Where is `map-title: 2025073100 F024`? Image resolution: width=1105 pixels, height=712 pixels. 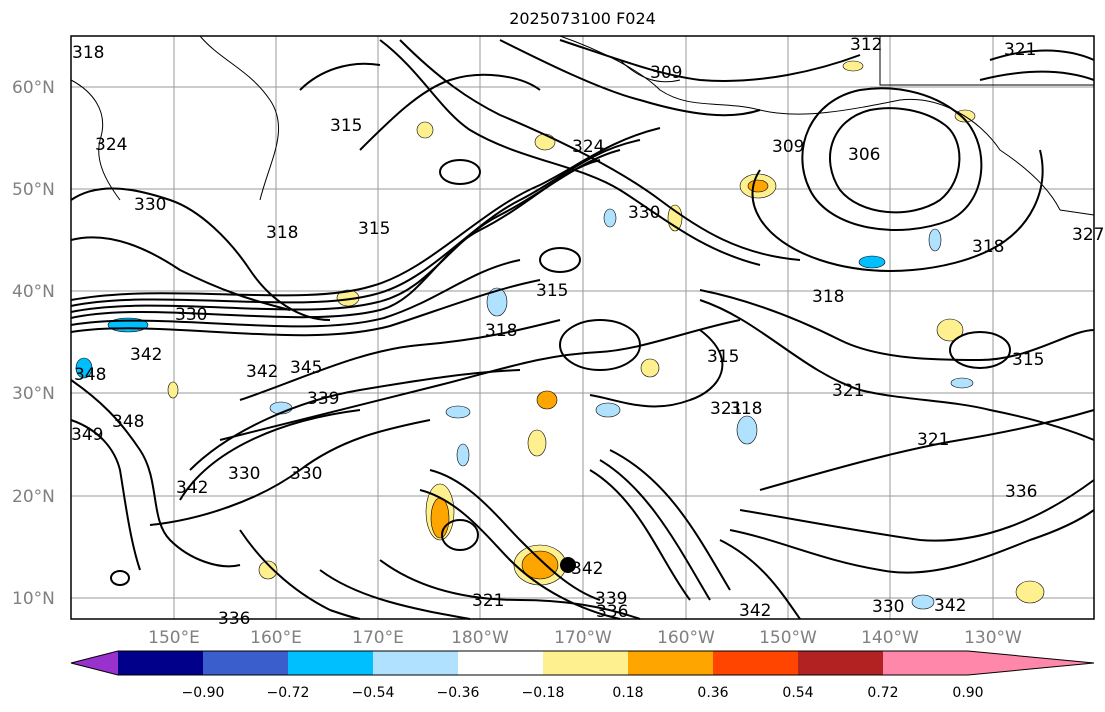 map-title: 2025073100 F024 is located at coordinates (582, 18).